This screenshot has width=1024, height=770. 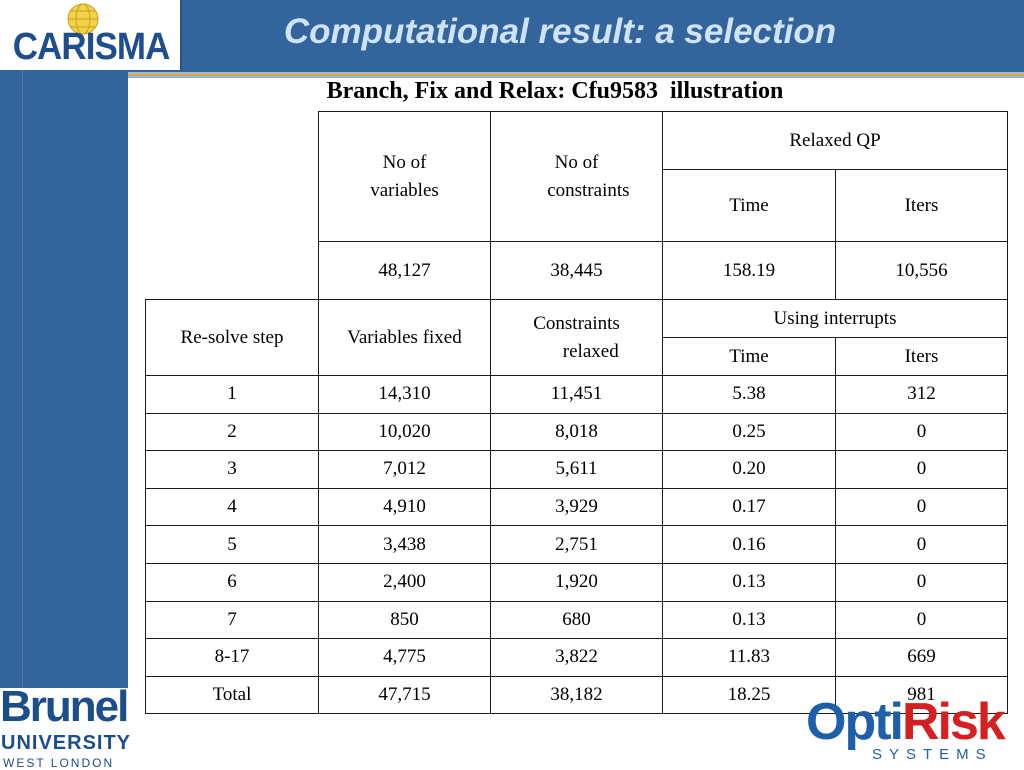 What do you see at coordinates (835, 140) in the screenshot?
I see `header-relaxed-qp: Relaxed QP` at bounding box center [835, 140].